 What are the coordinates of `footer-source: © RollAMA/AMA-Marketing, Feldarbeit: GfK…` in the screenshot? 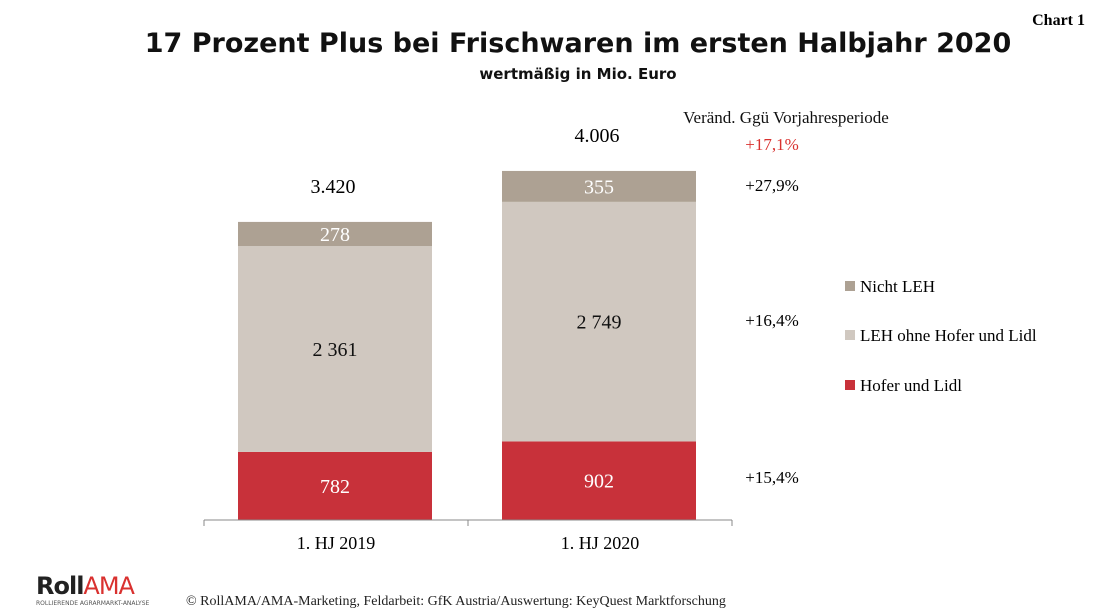 It's located at (456, 601).